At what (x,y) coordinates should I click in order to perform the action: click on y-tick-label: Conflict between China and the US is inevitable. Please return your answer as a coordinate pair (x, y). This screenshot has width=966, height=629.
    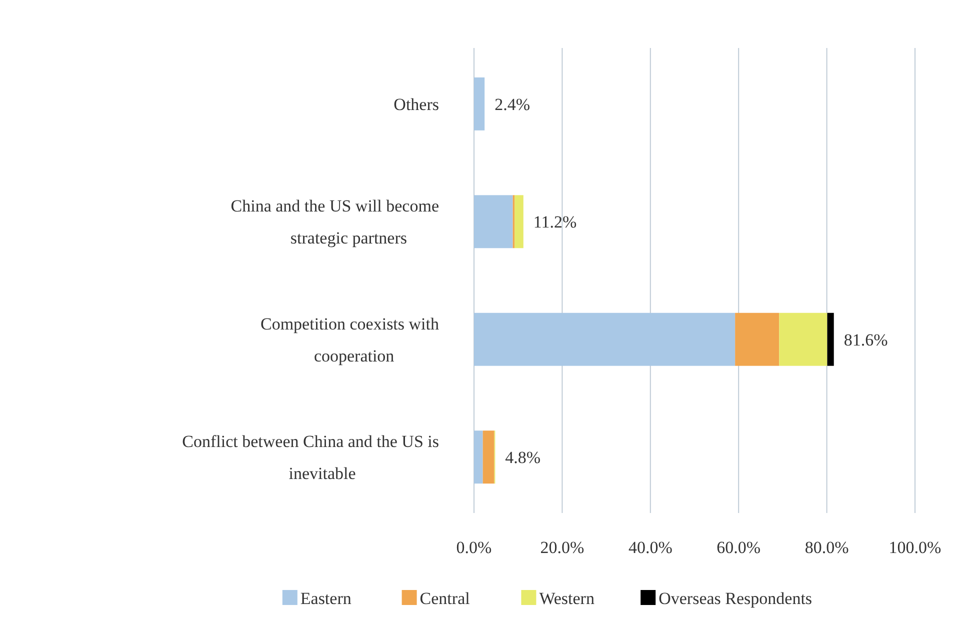
    Looking at the image, I should click on (310, 458).